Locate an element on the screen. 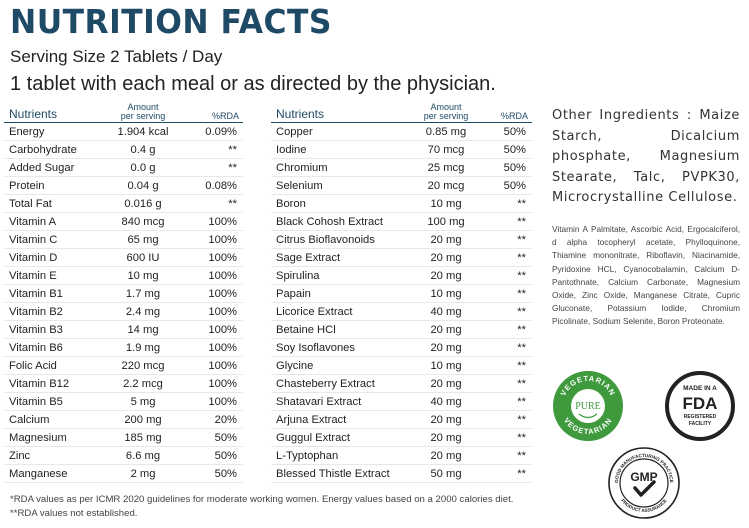 The image size is (749, 528). nutrient-name: Protein is located at coordinates (54, 185).